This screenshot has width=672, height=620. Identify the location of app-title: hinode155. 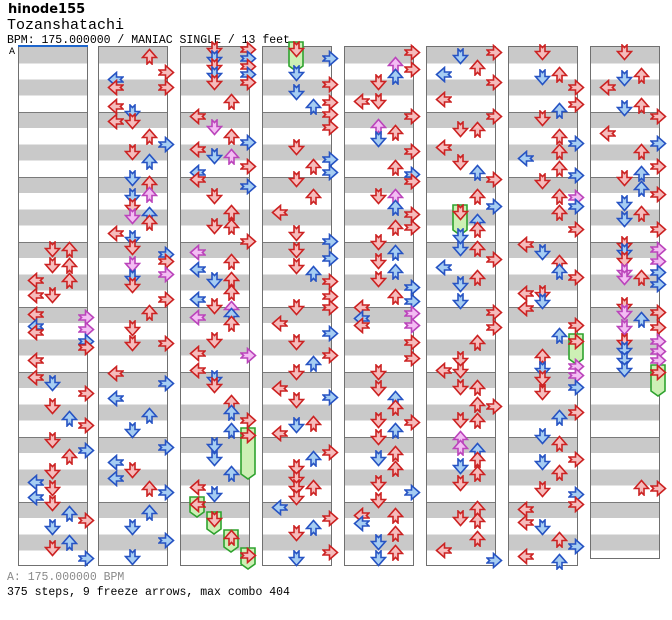
(47, 9).